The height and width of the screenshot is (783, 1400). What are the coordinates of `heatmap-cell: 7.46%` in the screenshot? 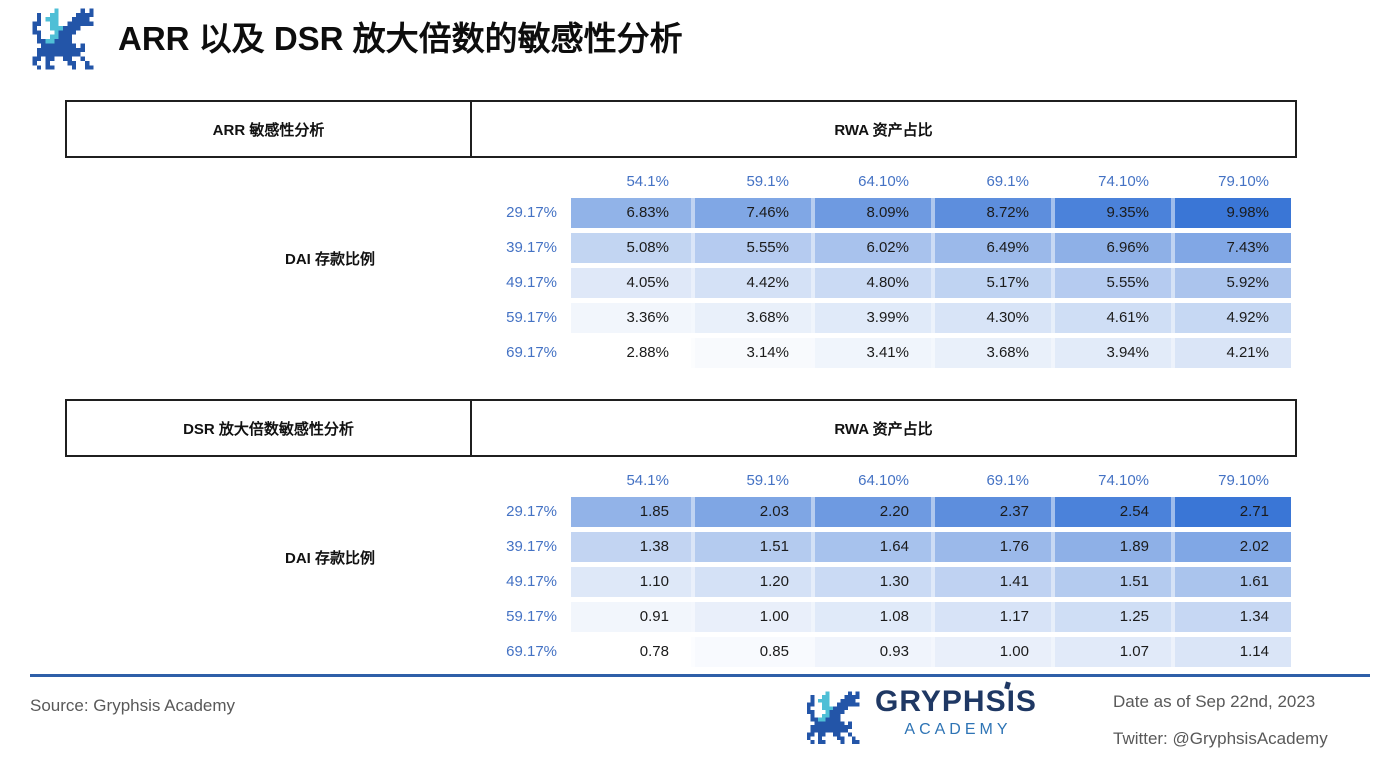 It's located at (751, 213).